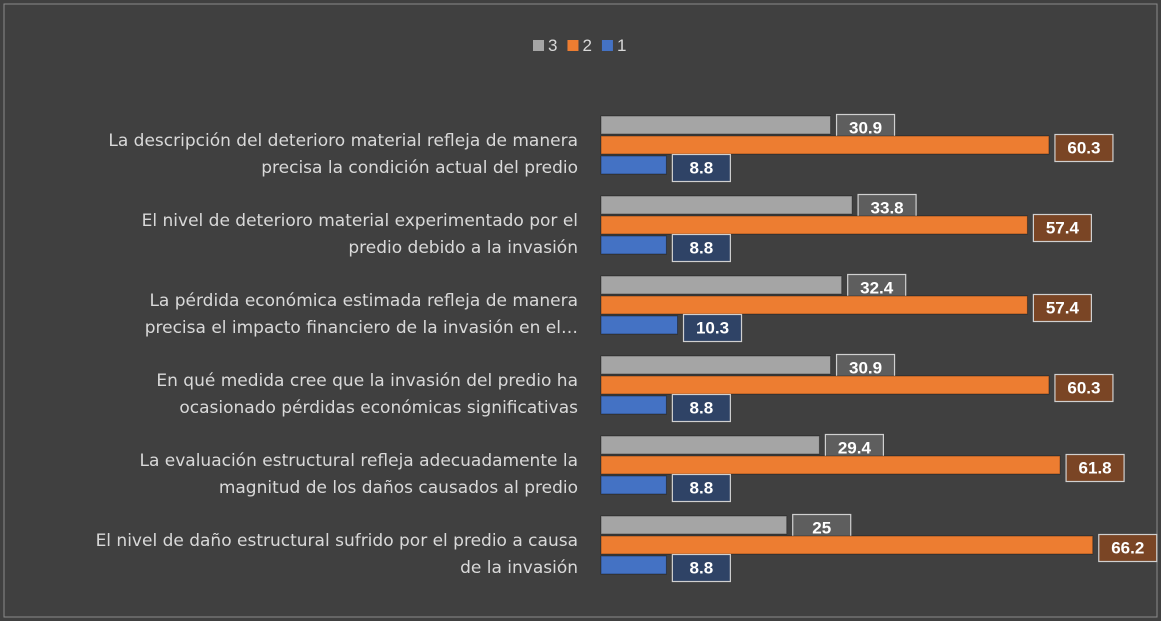 Image resolution: width=1161 pixels, height=621 pixels. I want to click on legend-label: 1, so click(621, 45).